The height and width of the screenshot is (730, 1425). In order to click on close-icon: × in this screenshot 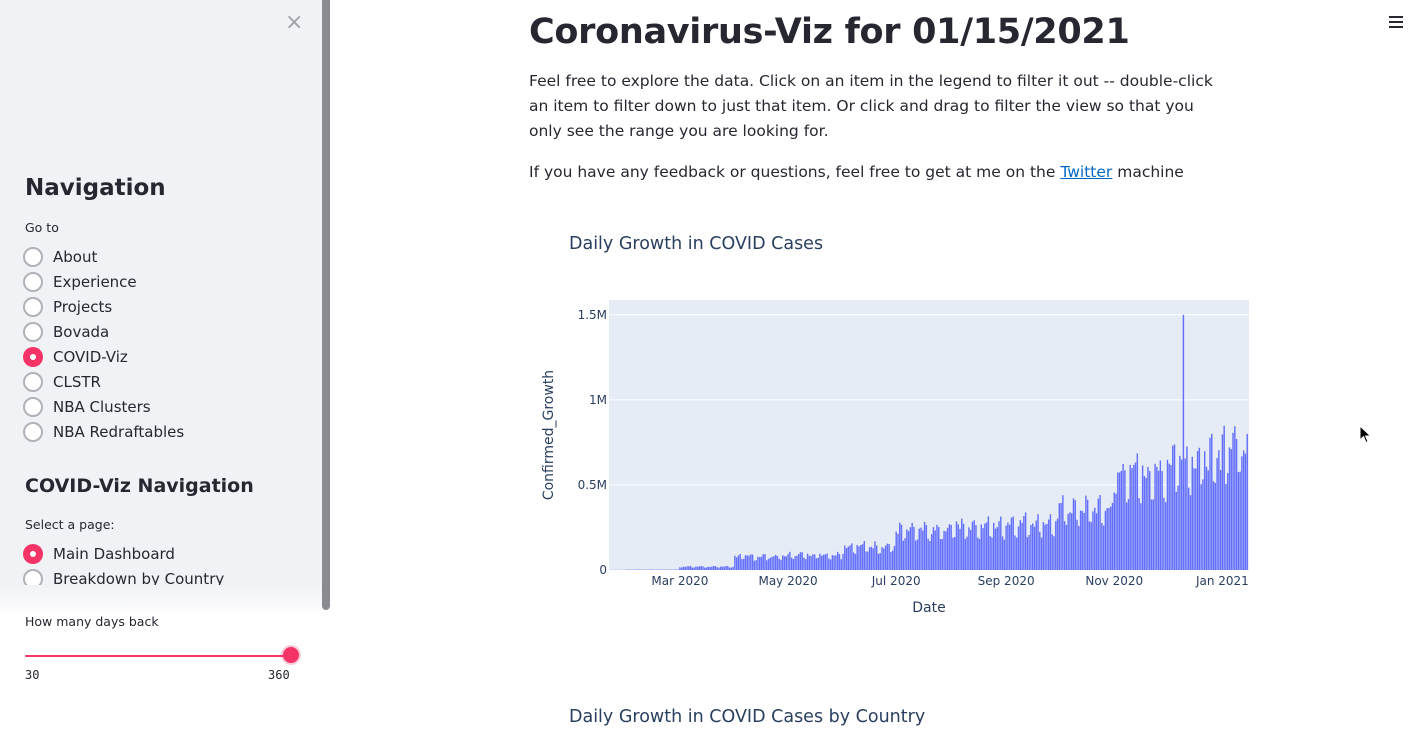, I will do `click(294, 22)`.